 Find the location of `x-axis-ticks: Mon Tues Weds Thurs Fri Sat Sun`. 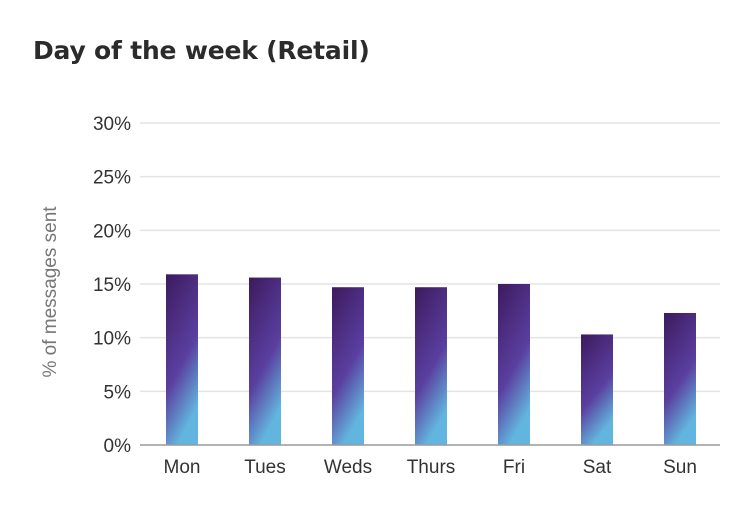

x-axis-ticks: Mon Tues Weds Thurs Fri Sat Sun is located at coordinates (430, 467).